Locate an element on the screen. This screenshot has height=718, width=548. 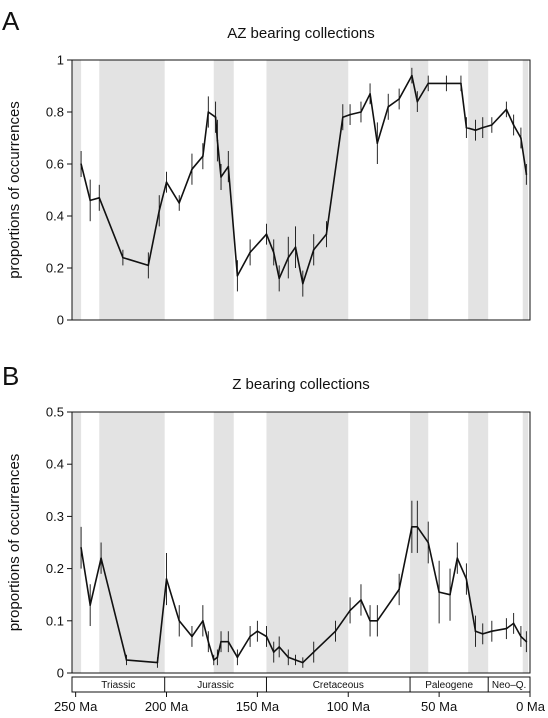
x-tick-label-4: 50 Ma is located at coordinates (439, 706).